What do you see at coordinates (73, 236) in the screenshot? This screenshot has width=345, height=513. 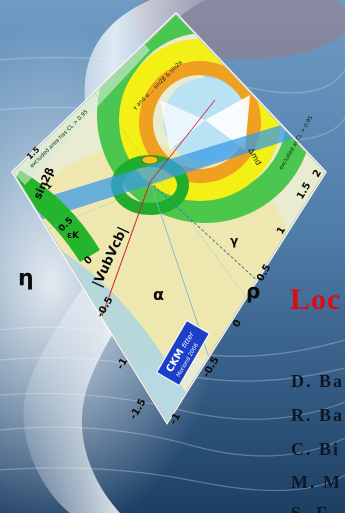 I see `eps-label: εK` at bounding box center [73, 236].